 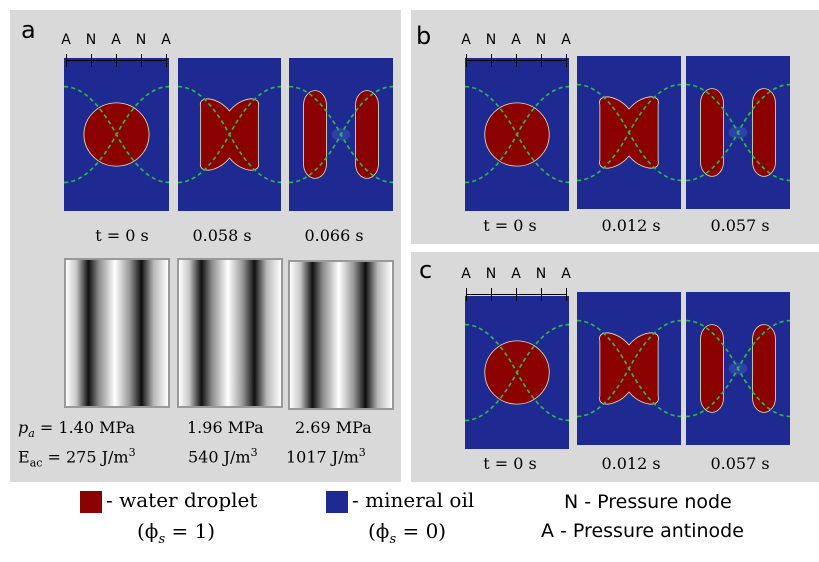 What do you see at coordinates (413, 500) in the screenshot?
I see `oil-legend-label: - mineral oil` at bounding box center [413, 500].